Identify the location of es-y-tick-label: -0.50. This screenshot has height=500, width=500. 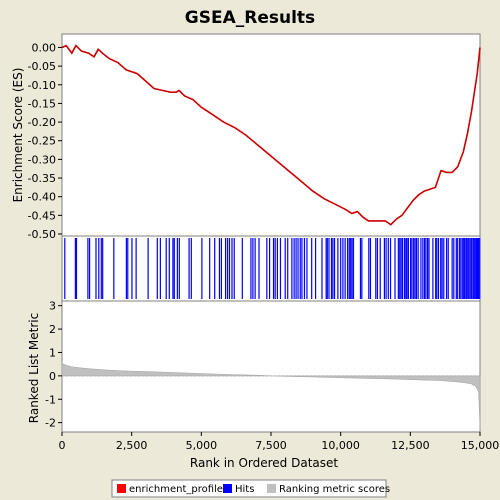
(42, 234).